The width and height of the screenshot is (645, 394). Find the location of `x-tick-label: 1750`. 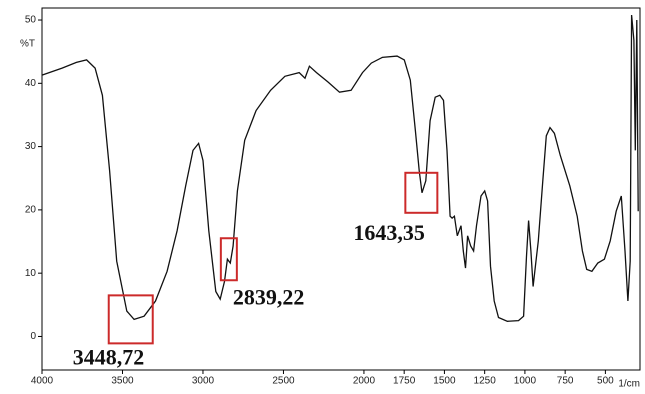

x-tick-label: 1750 is located at coordinates (404, 381).